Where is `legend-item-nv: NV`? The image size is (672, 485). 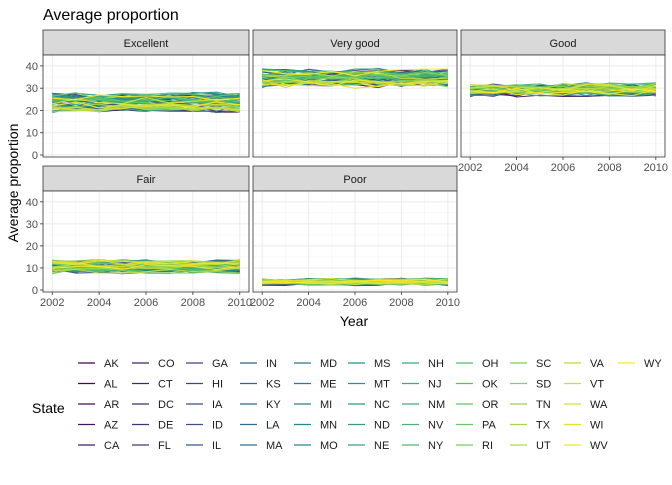
legend-item-nv: NV is located at coordinates (423, 426).